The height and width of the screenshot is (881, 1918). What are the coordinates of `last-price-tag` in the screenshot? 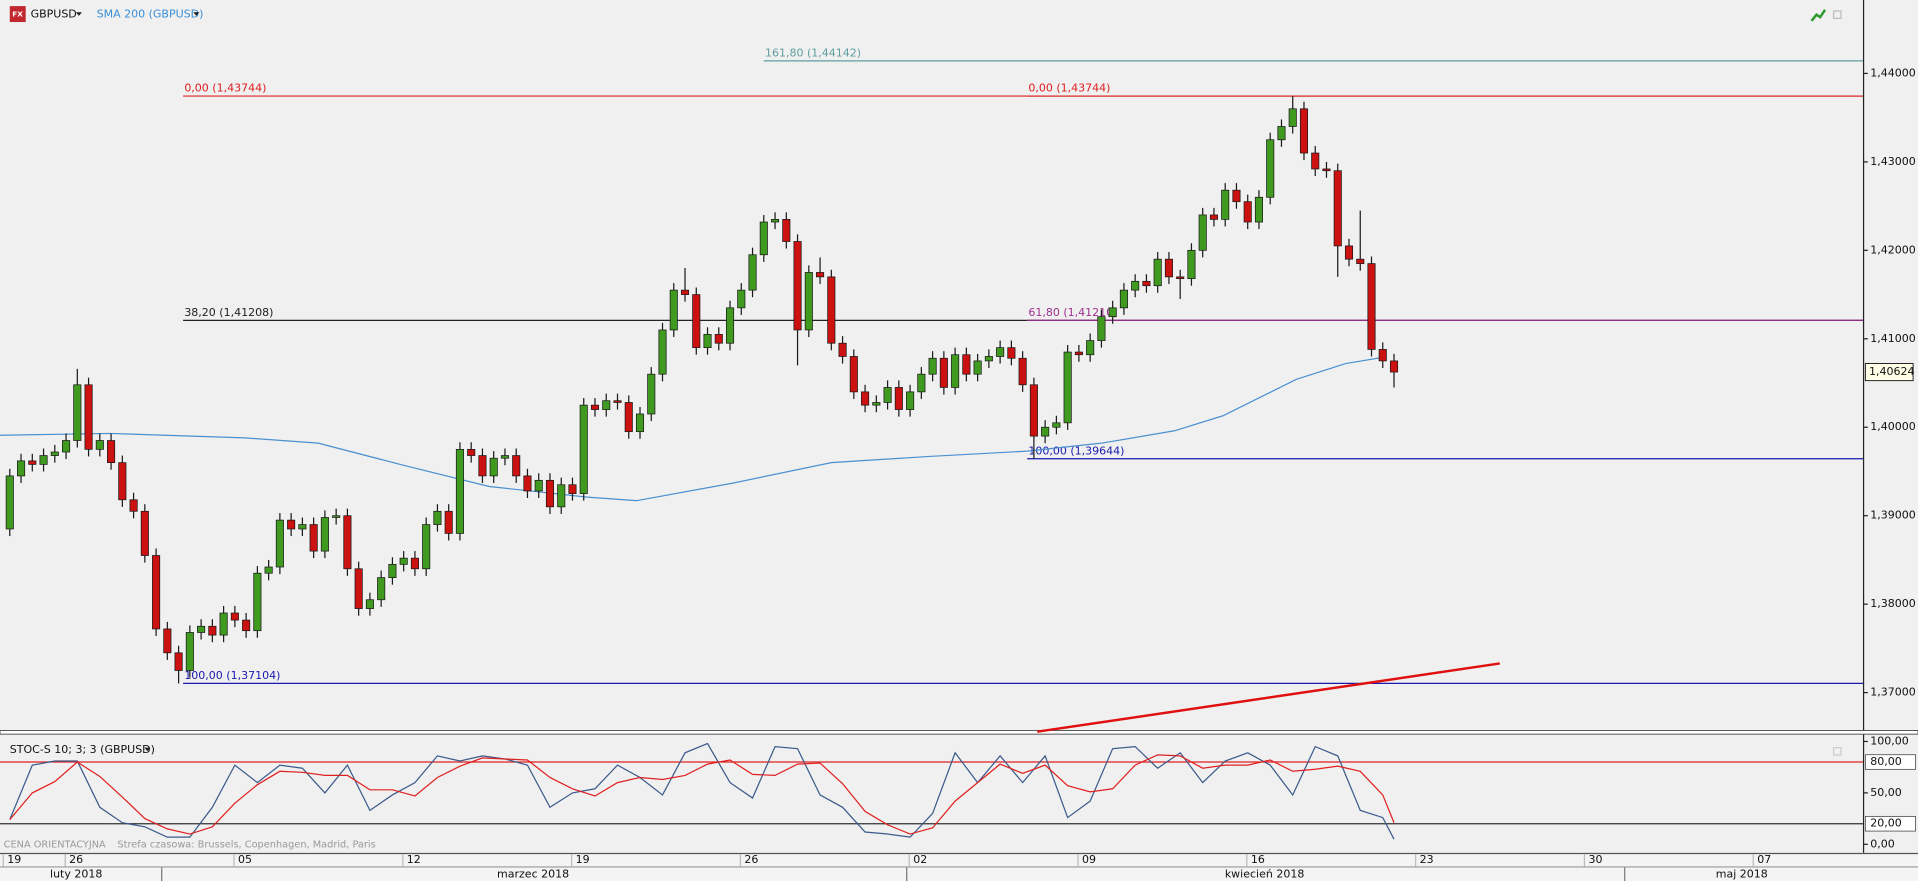 It's located at (1889, 372).